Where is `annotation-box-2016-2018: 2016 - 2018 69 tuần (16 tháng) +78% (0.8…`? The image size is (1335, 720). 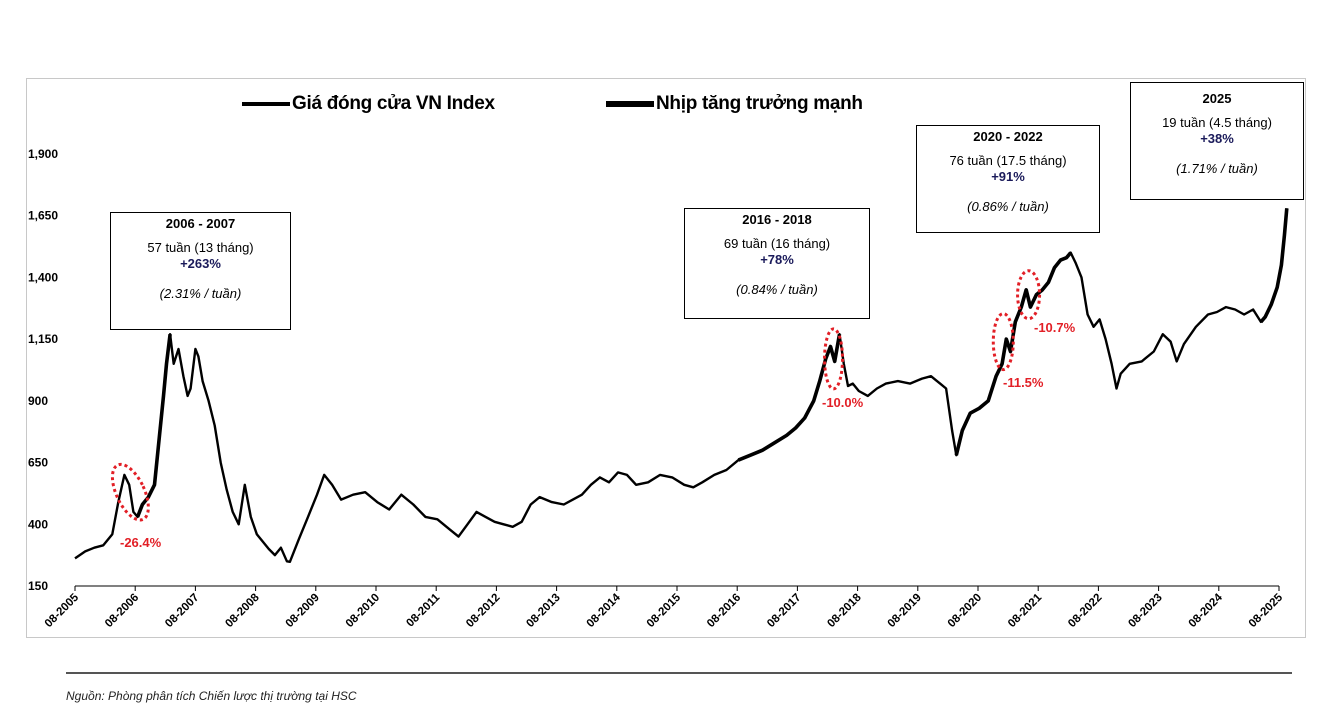
annotation-box-2016-2018: 2016 - 2018 69 tuần (16 tháng) +78% (0.8… is located at coordinates (777, 263).